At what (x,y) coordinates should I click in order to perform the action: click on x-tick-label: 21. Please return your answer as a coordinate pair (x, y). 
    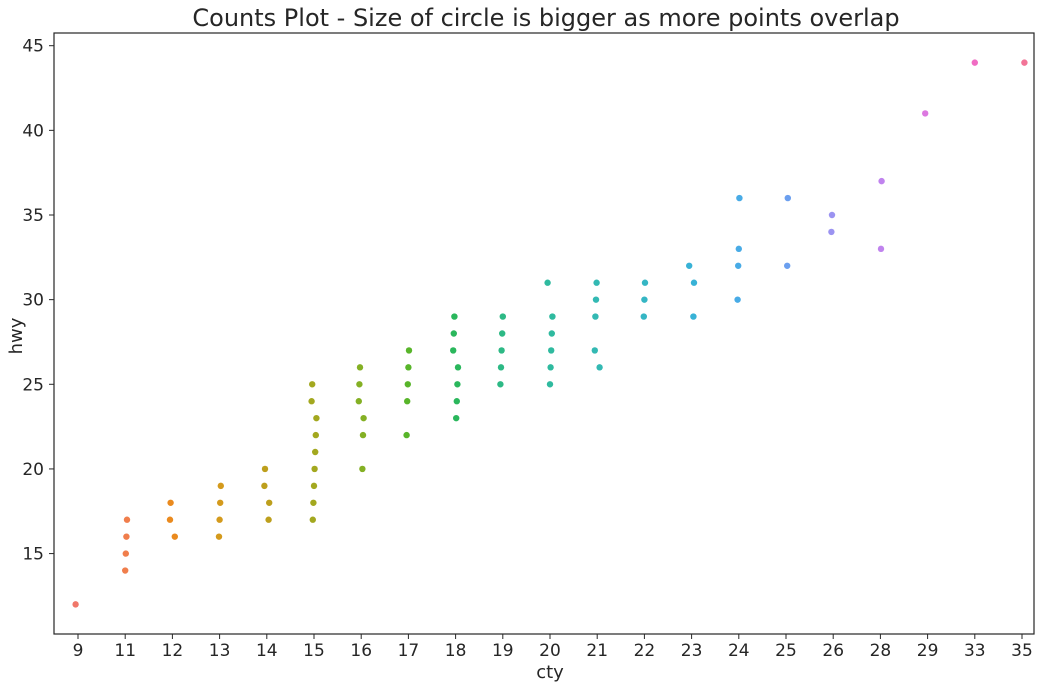
    Looking at the image, I should click on (597, 651).